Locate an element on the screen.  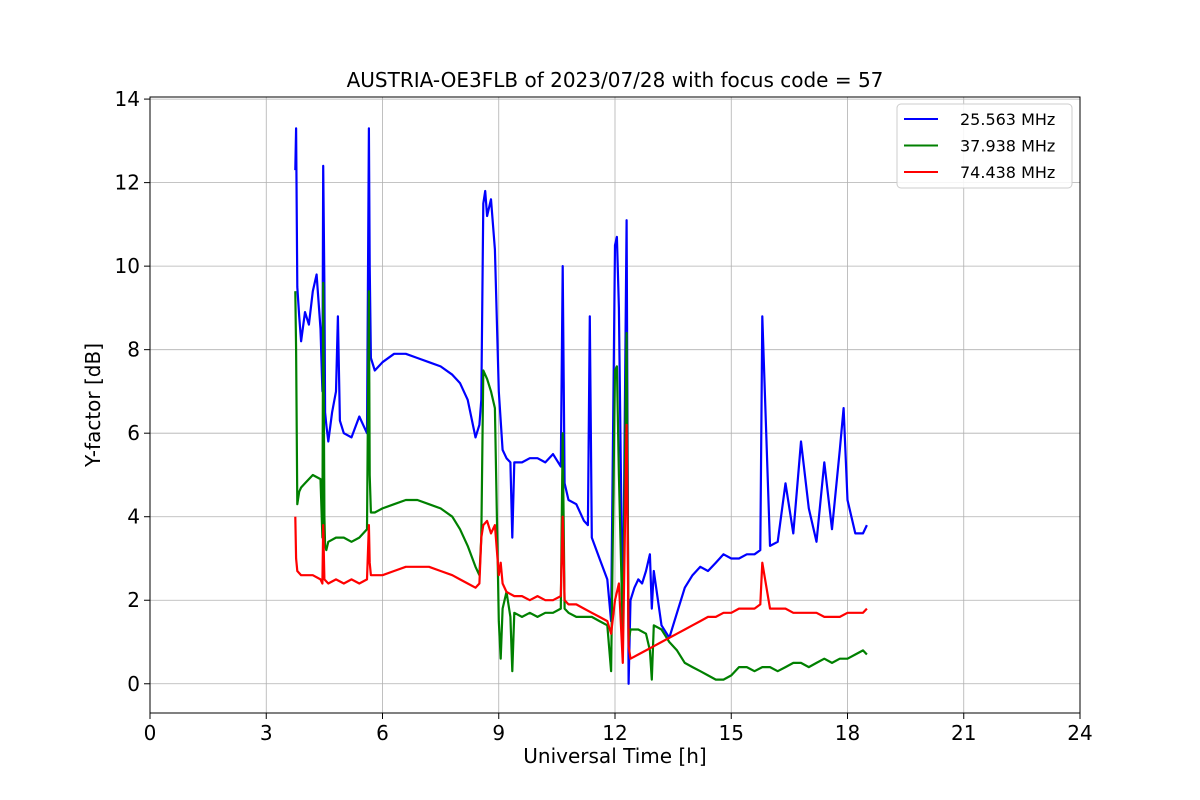
y-tick-label: 6 is located at coordinates (133, 433).